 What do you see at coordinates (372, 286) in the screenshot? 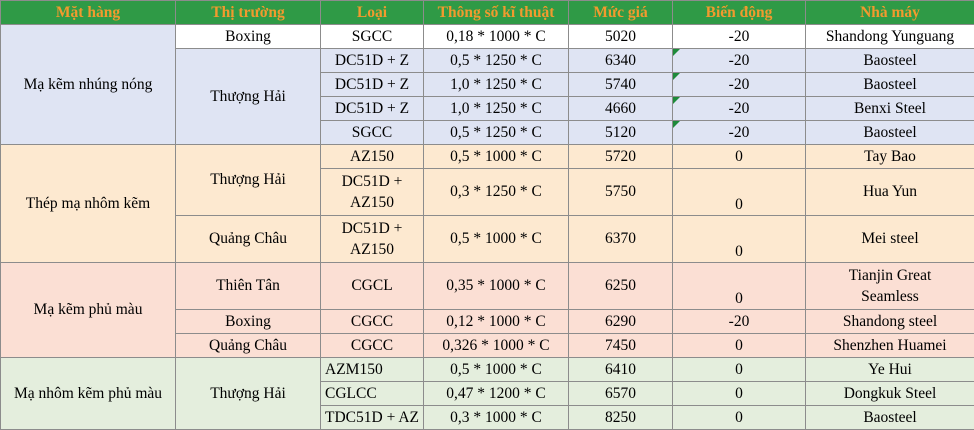
I see `type-cell: CGCL` at bounding box center [372, 286].